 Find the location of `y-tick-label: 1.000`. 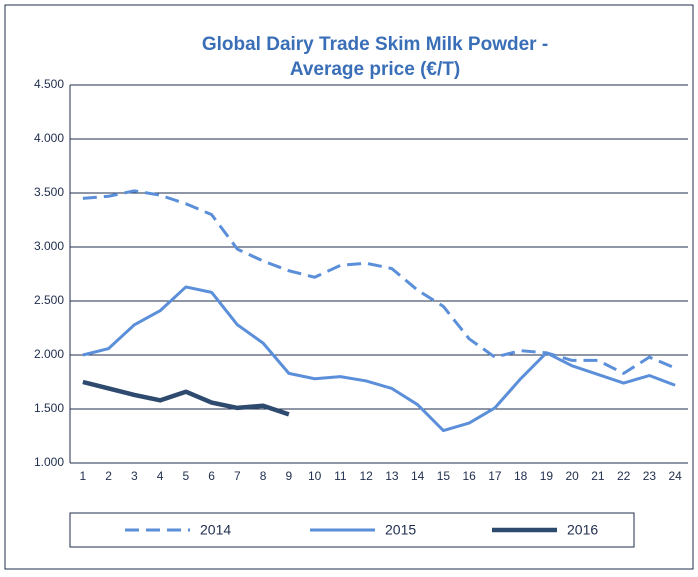

y-tick-label: 1.000 is located at coordinates (49, 462).